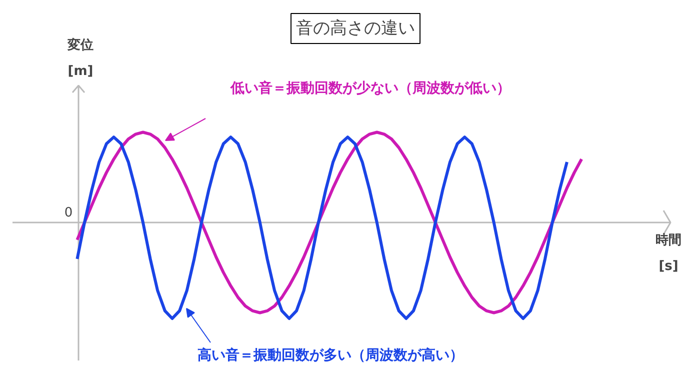 This screenshot has height=374, width=700. Describe the element at coordinates (80, 58) in the screenshot. I see `text: 変位 [m]` at that location.